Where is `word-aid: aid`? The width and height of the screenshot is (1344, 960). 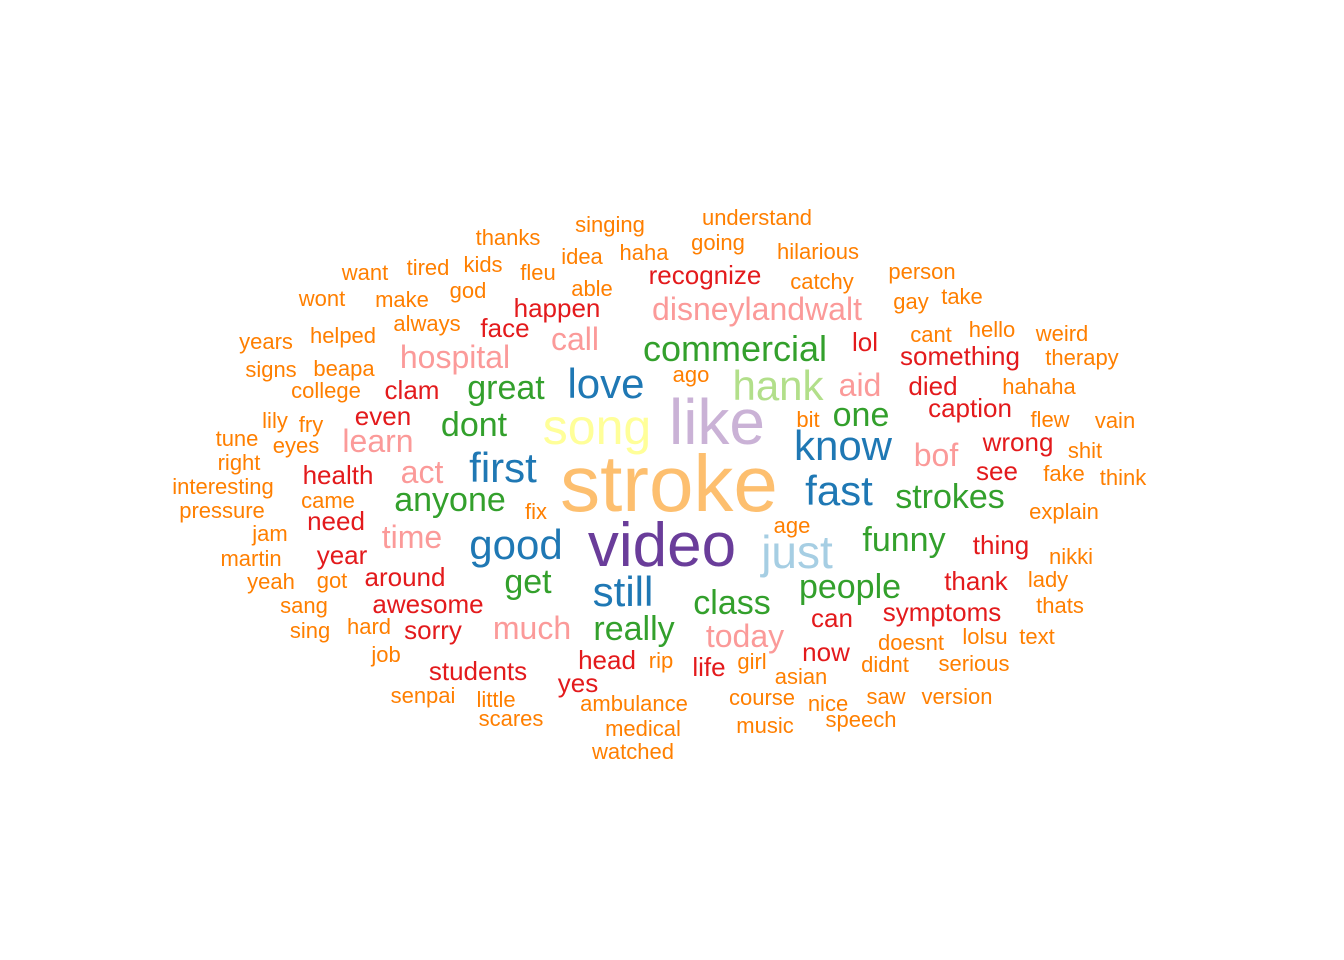 word-aid: aid is located at coordinates (860, 385).